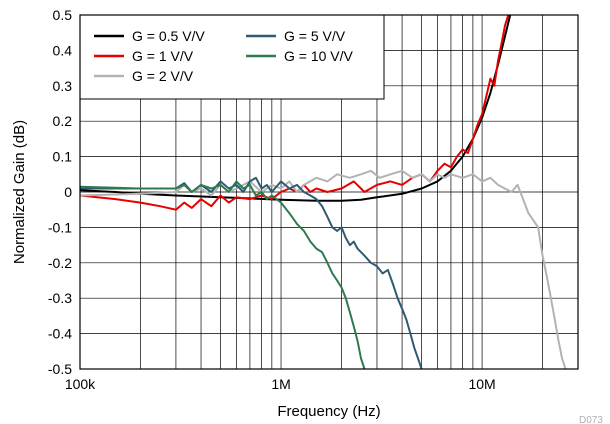 This screenshot has width=610, height=424. I want to click on y-tick-label: 0.1, so click(63, 157).